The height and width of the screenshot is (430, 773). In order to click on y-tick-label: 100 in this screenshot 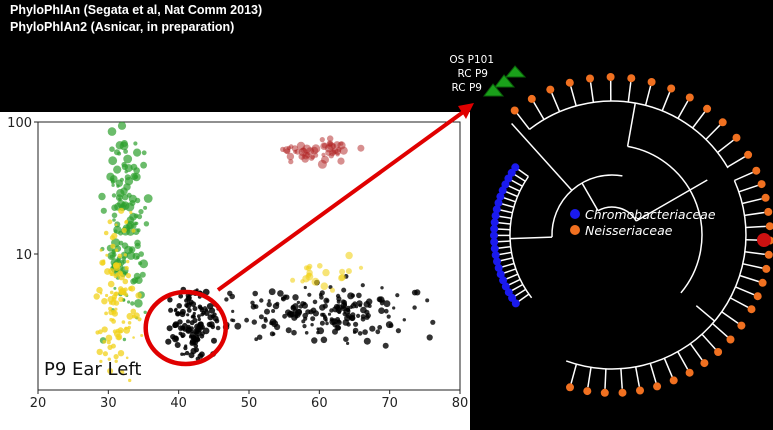, I will do `click(19, 123)`.